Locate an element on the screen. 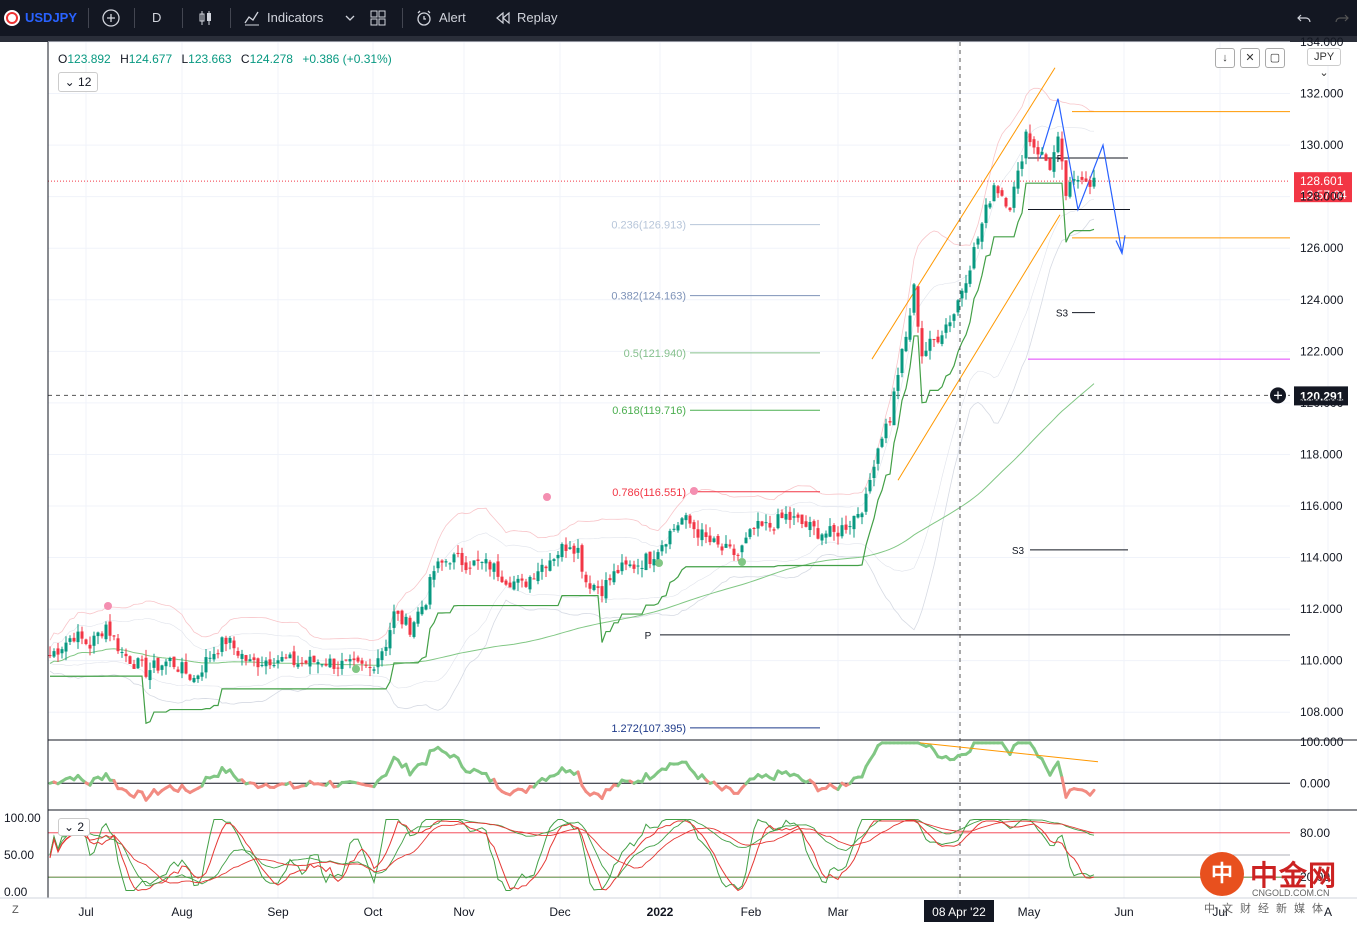 This screenshot has height=926, width=1357. scroll-down-button: ↓ is located at coordinates (1225, 58).